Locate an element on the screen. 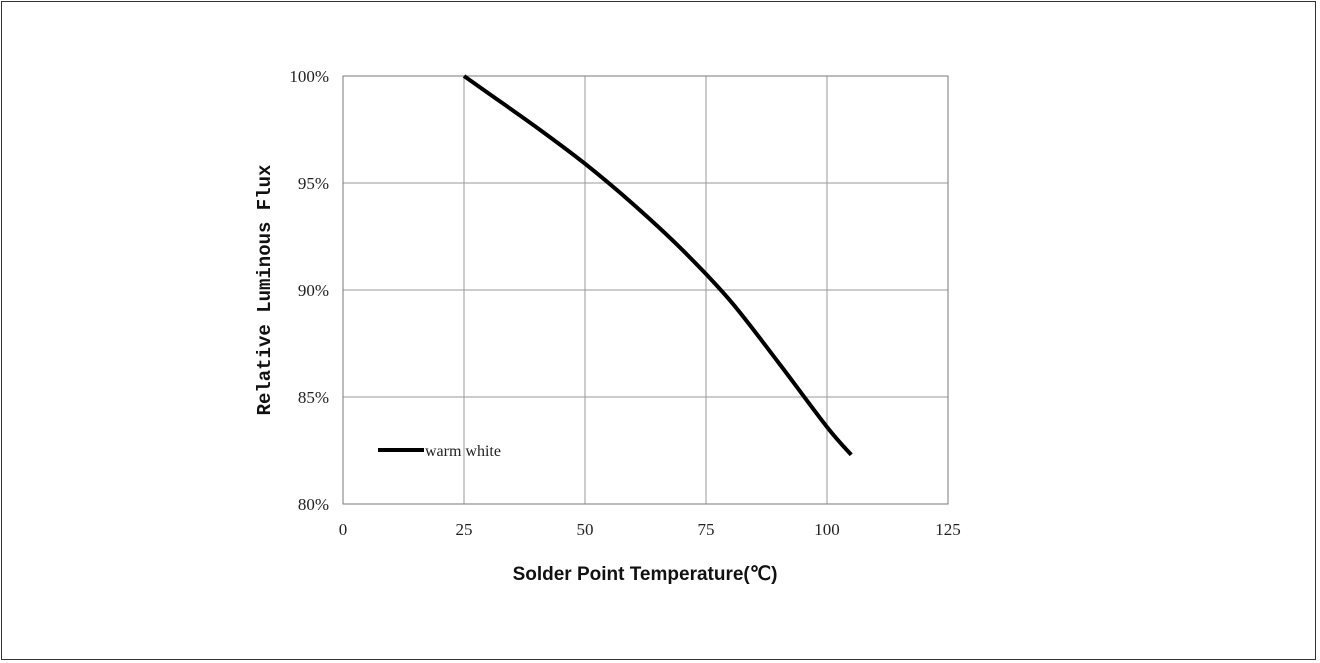 This screenshot has height=663, width=1320. x-tick-label: 25 is located at coordinates (464, 529).